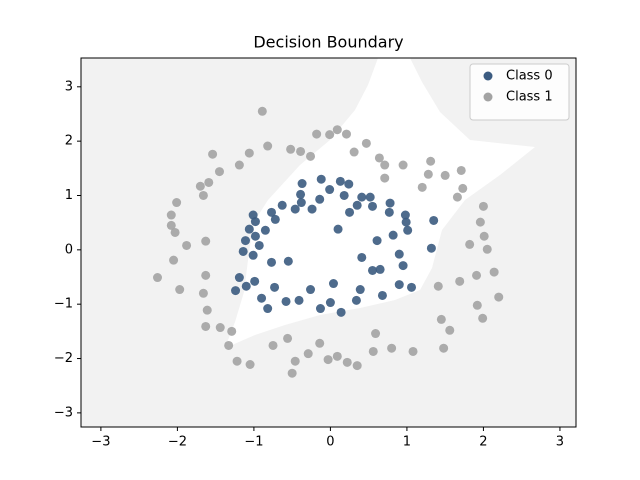 The width and height of the screenshot is (640, 480). Describe the element at coordinates (407, 442) in the screenshot. I see `x-tick-label: 1` at that location.